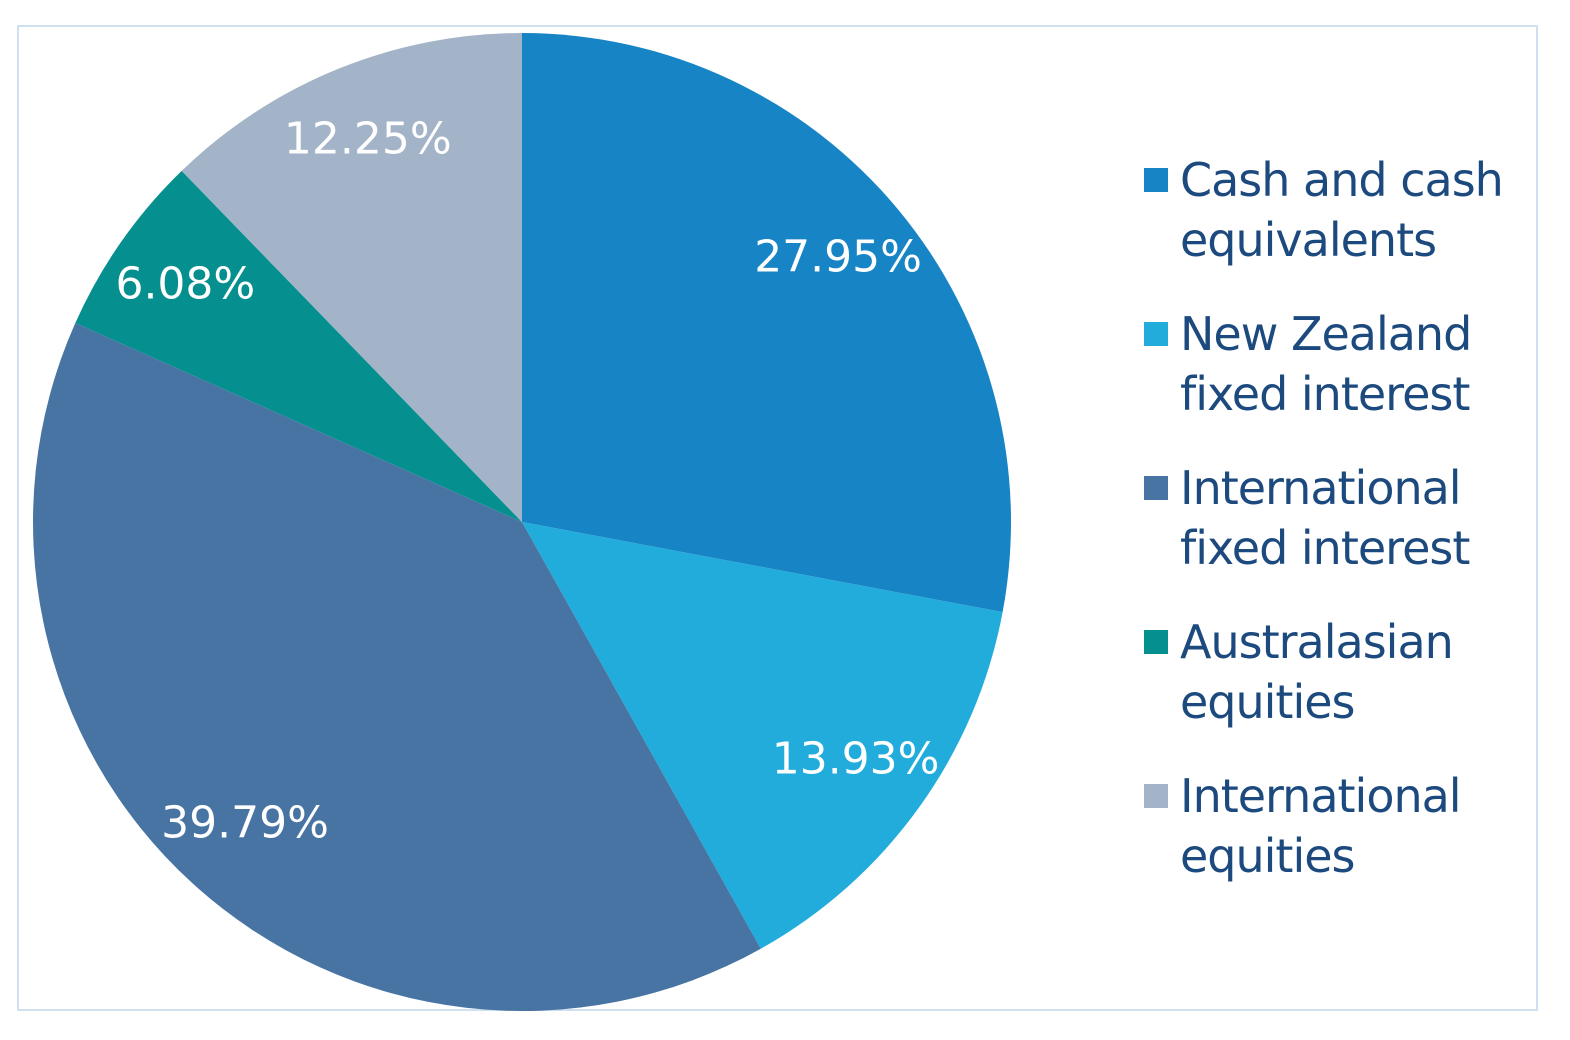 The height and width of the screenshot is (1040, 1570). What do you see at coordinates (1342, 210) in the screenshot?
I see `legend-label: Cash and cash equivalents` at bounding box center [1342, 210].